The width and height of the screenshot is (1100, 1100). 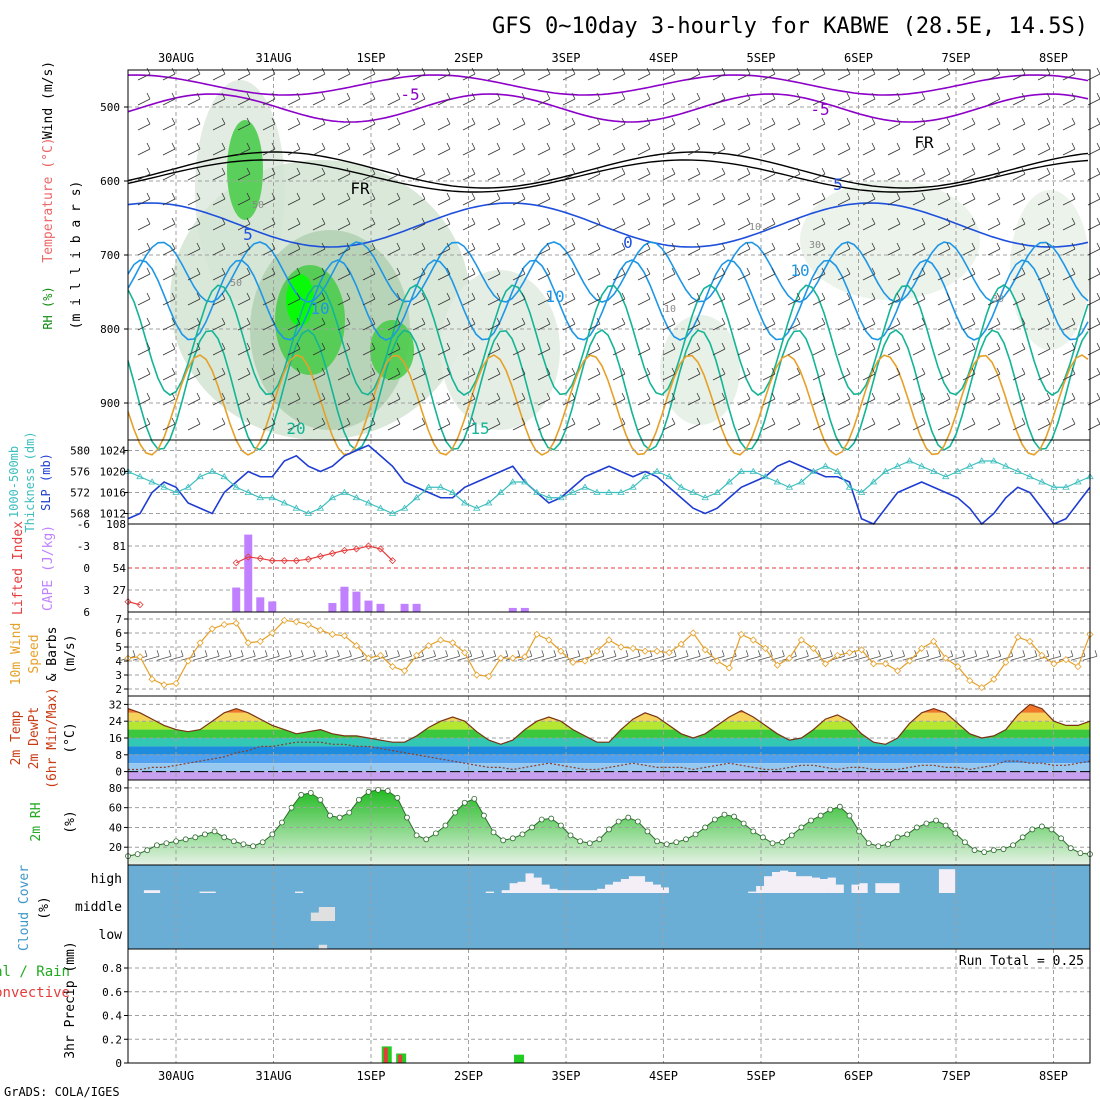 I want to click on date-label: 7SEP, so click(x=956, y=1076).